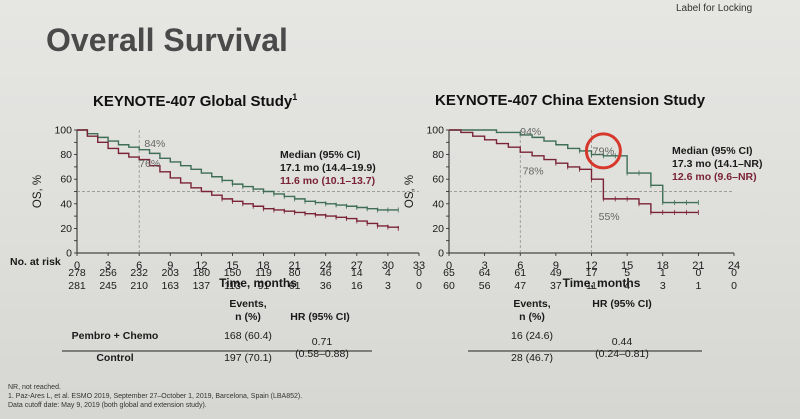  Describe the element at coordinates (69, 254) in the screenshot. I see `global-y-tick-label: 0` at that location.